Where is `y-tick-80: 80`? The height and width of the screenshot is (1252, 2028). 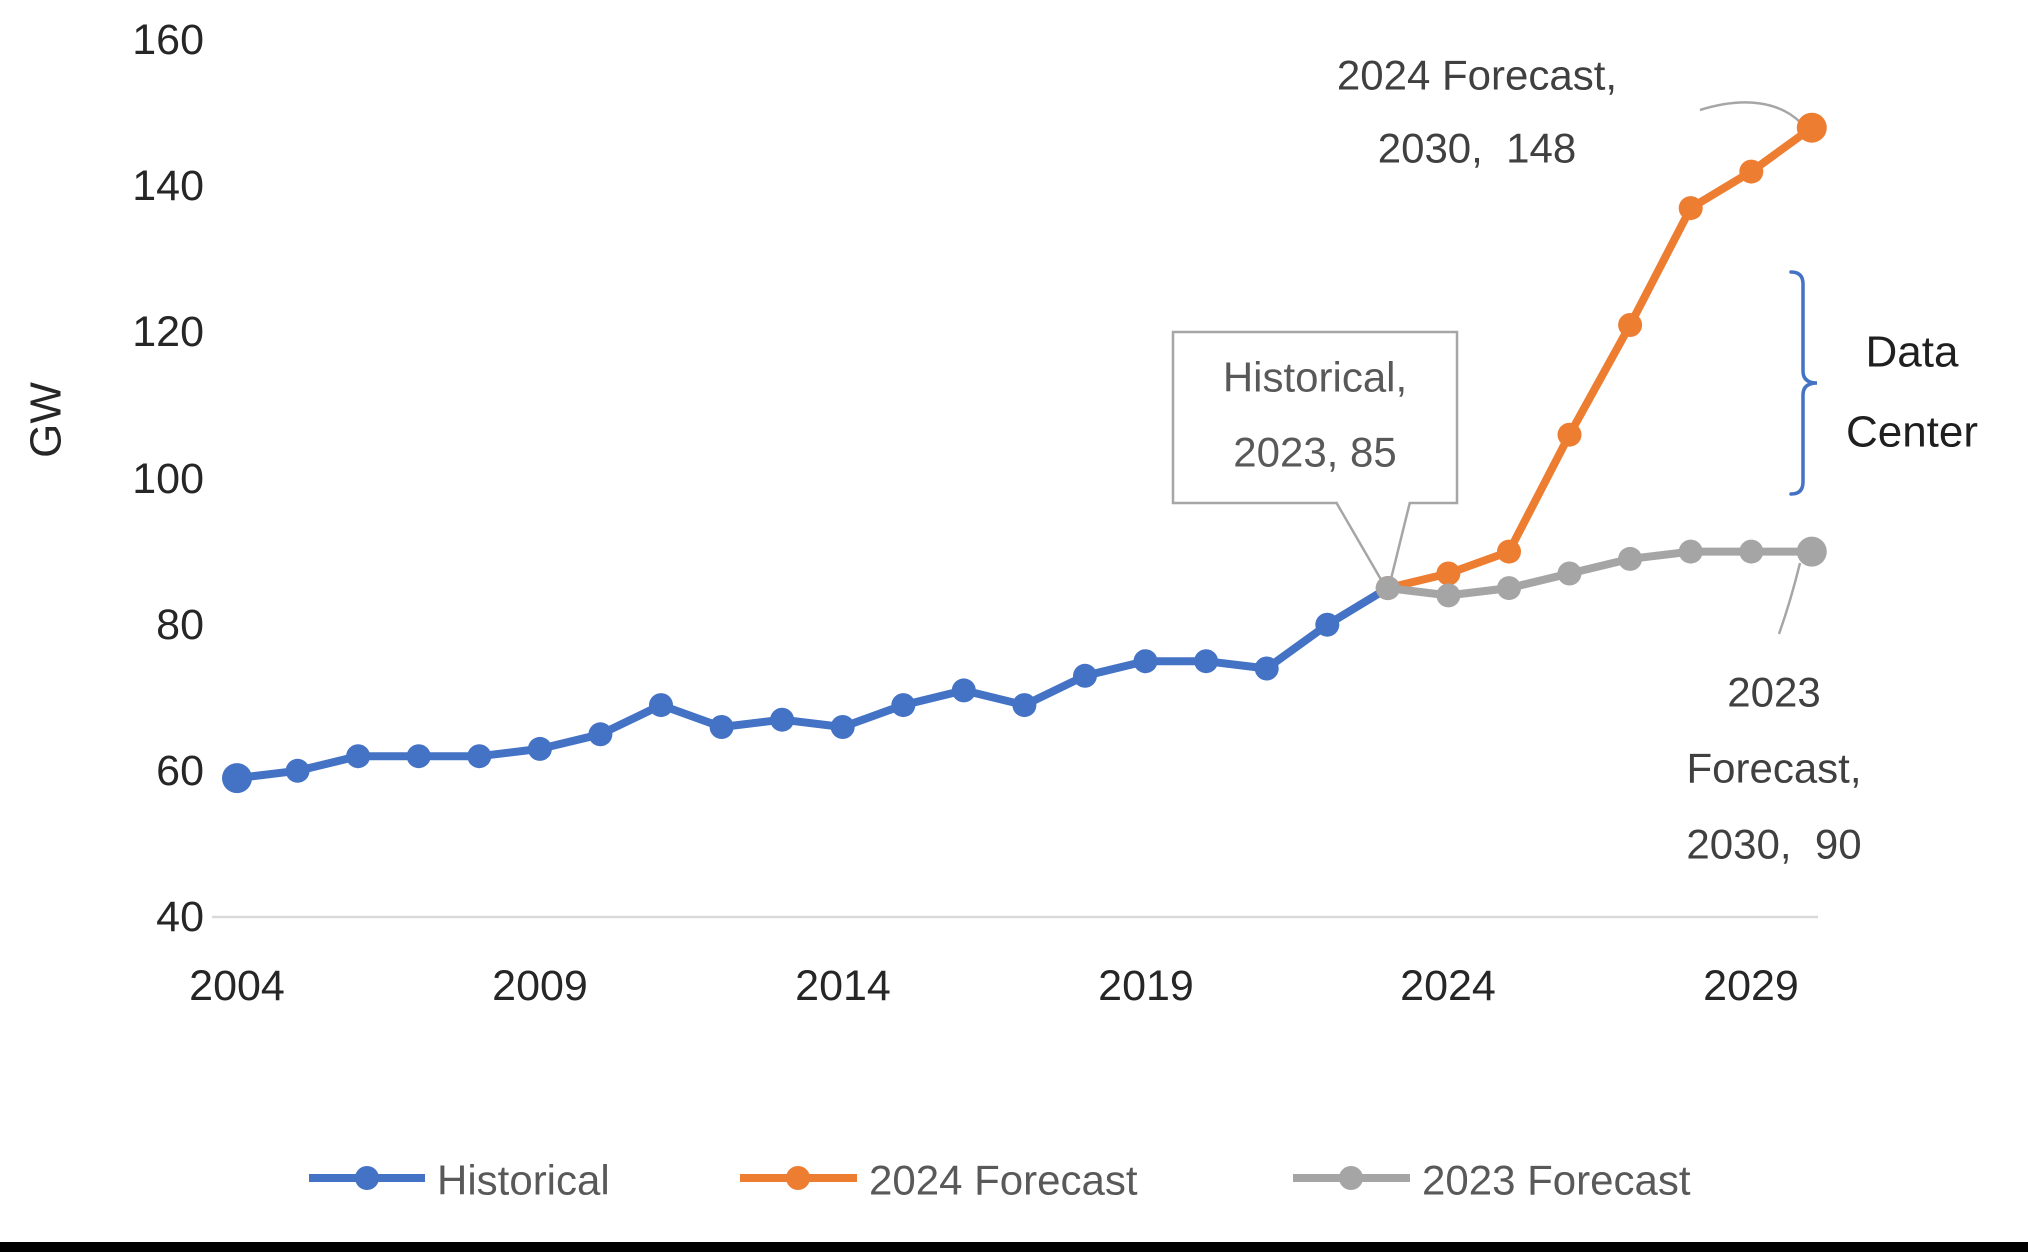 y-tick-80: 80 is located at coordinates (180, 625).